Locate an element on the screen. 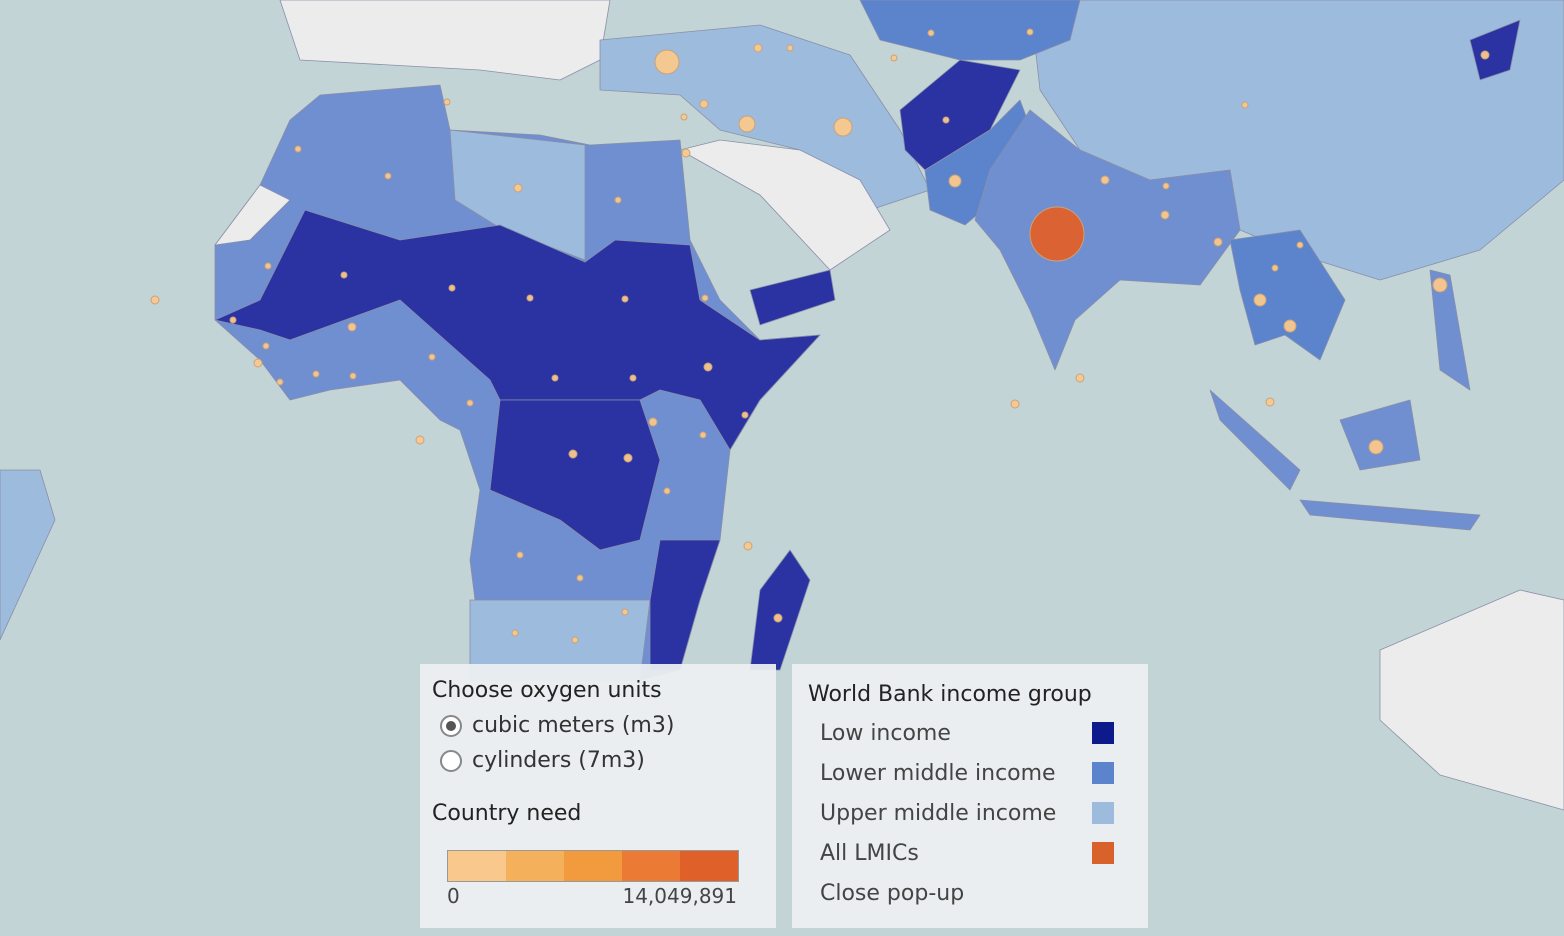 Image resolution: width=1564 pixels, height=936 pixels. income-title: World Bank income group is located at coordinates (950, 694).